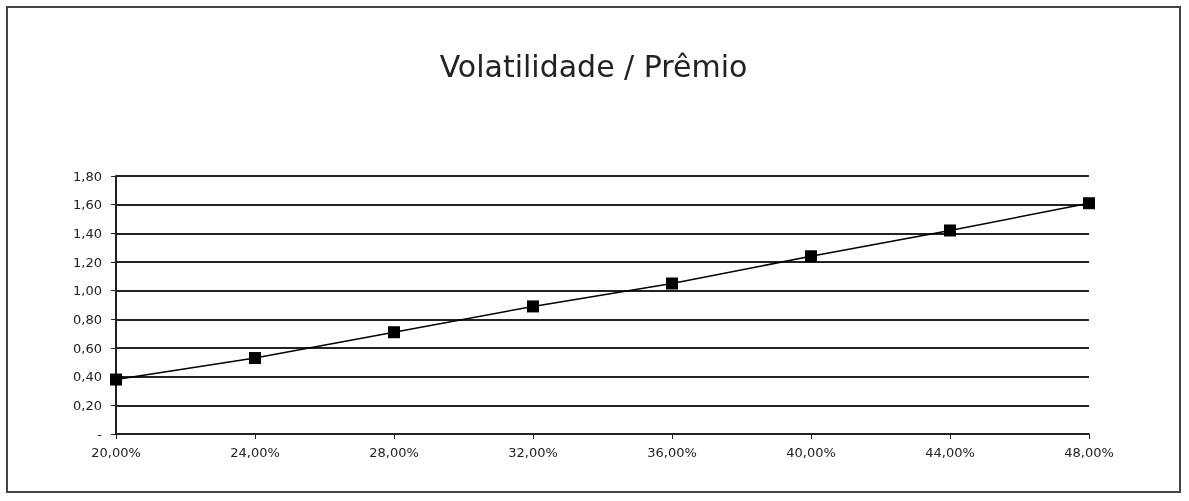 This screenshot has width=1189, height=501. What do you see at coordinates (87, 205) in the screenshot?
I see `y-tick-label: 1,60` at bounding box center [87, 205].